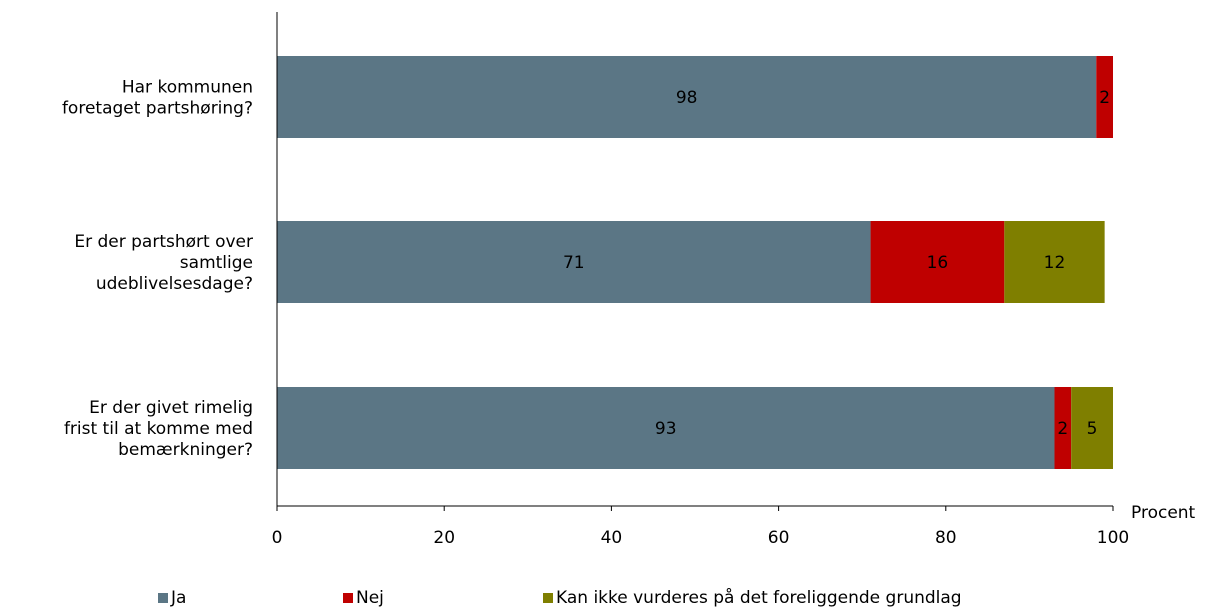 Image resolution: width=1213 pixels, height=613 pixels. I want to click on data-label: 93, so click(666, 429).